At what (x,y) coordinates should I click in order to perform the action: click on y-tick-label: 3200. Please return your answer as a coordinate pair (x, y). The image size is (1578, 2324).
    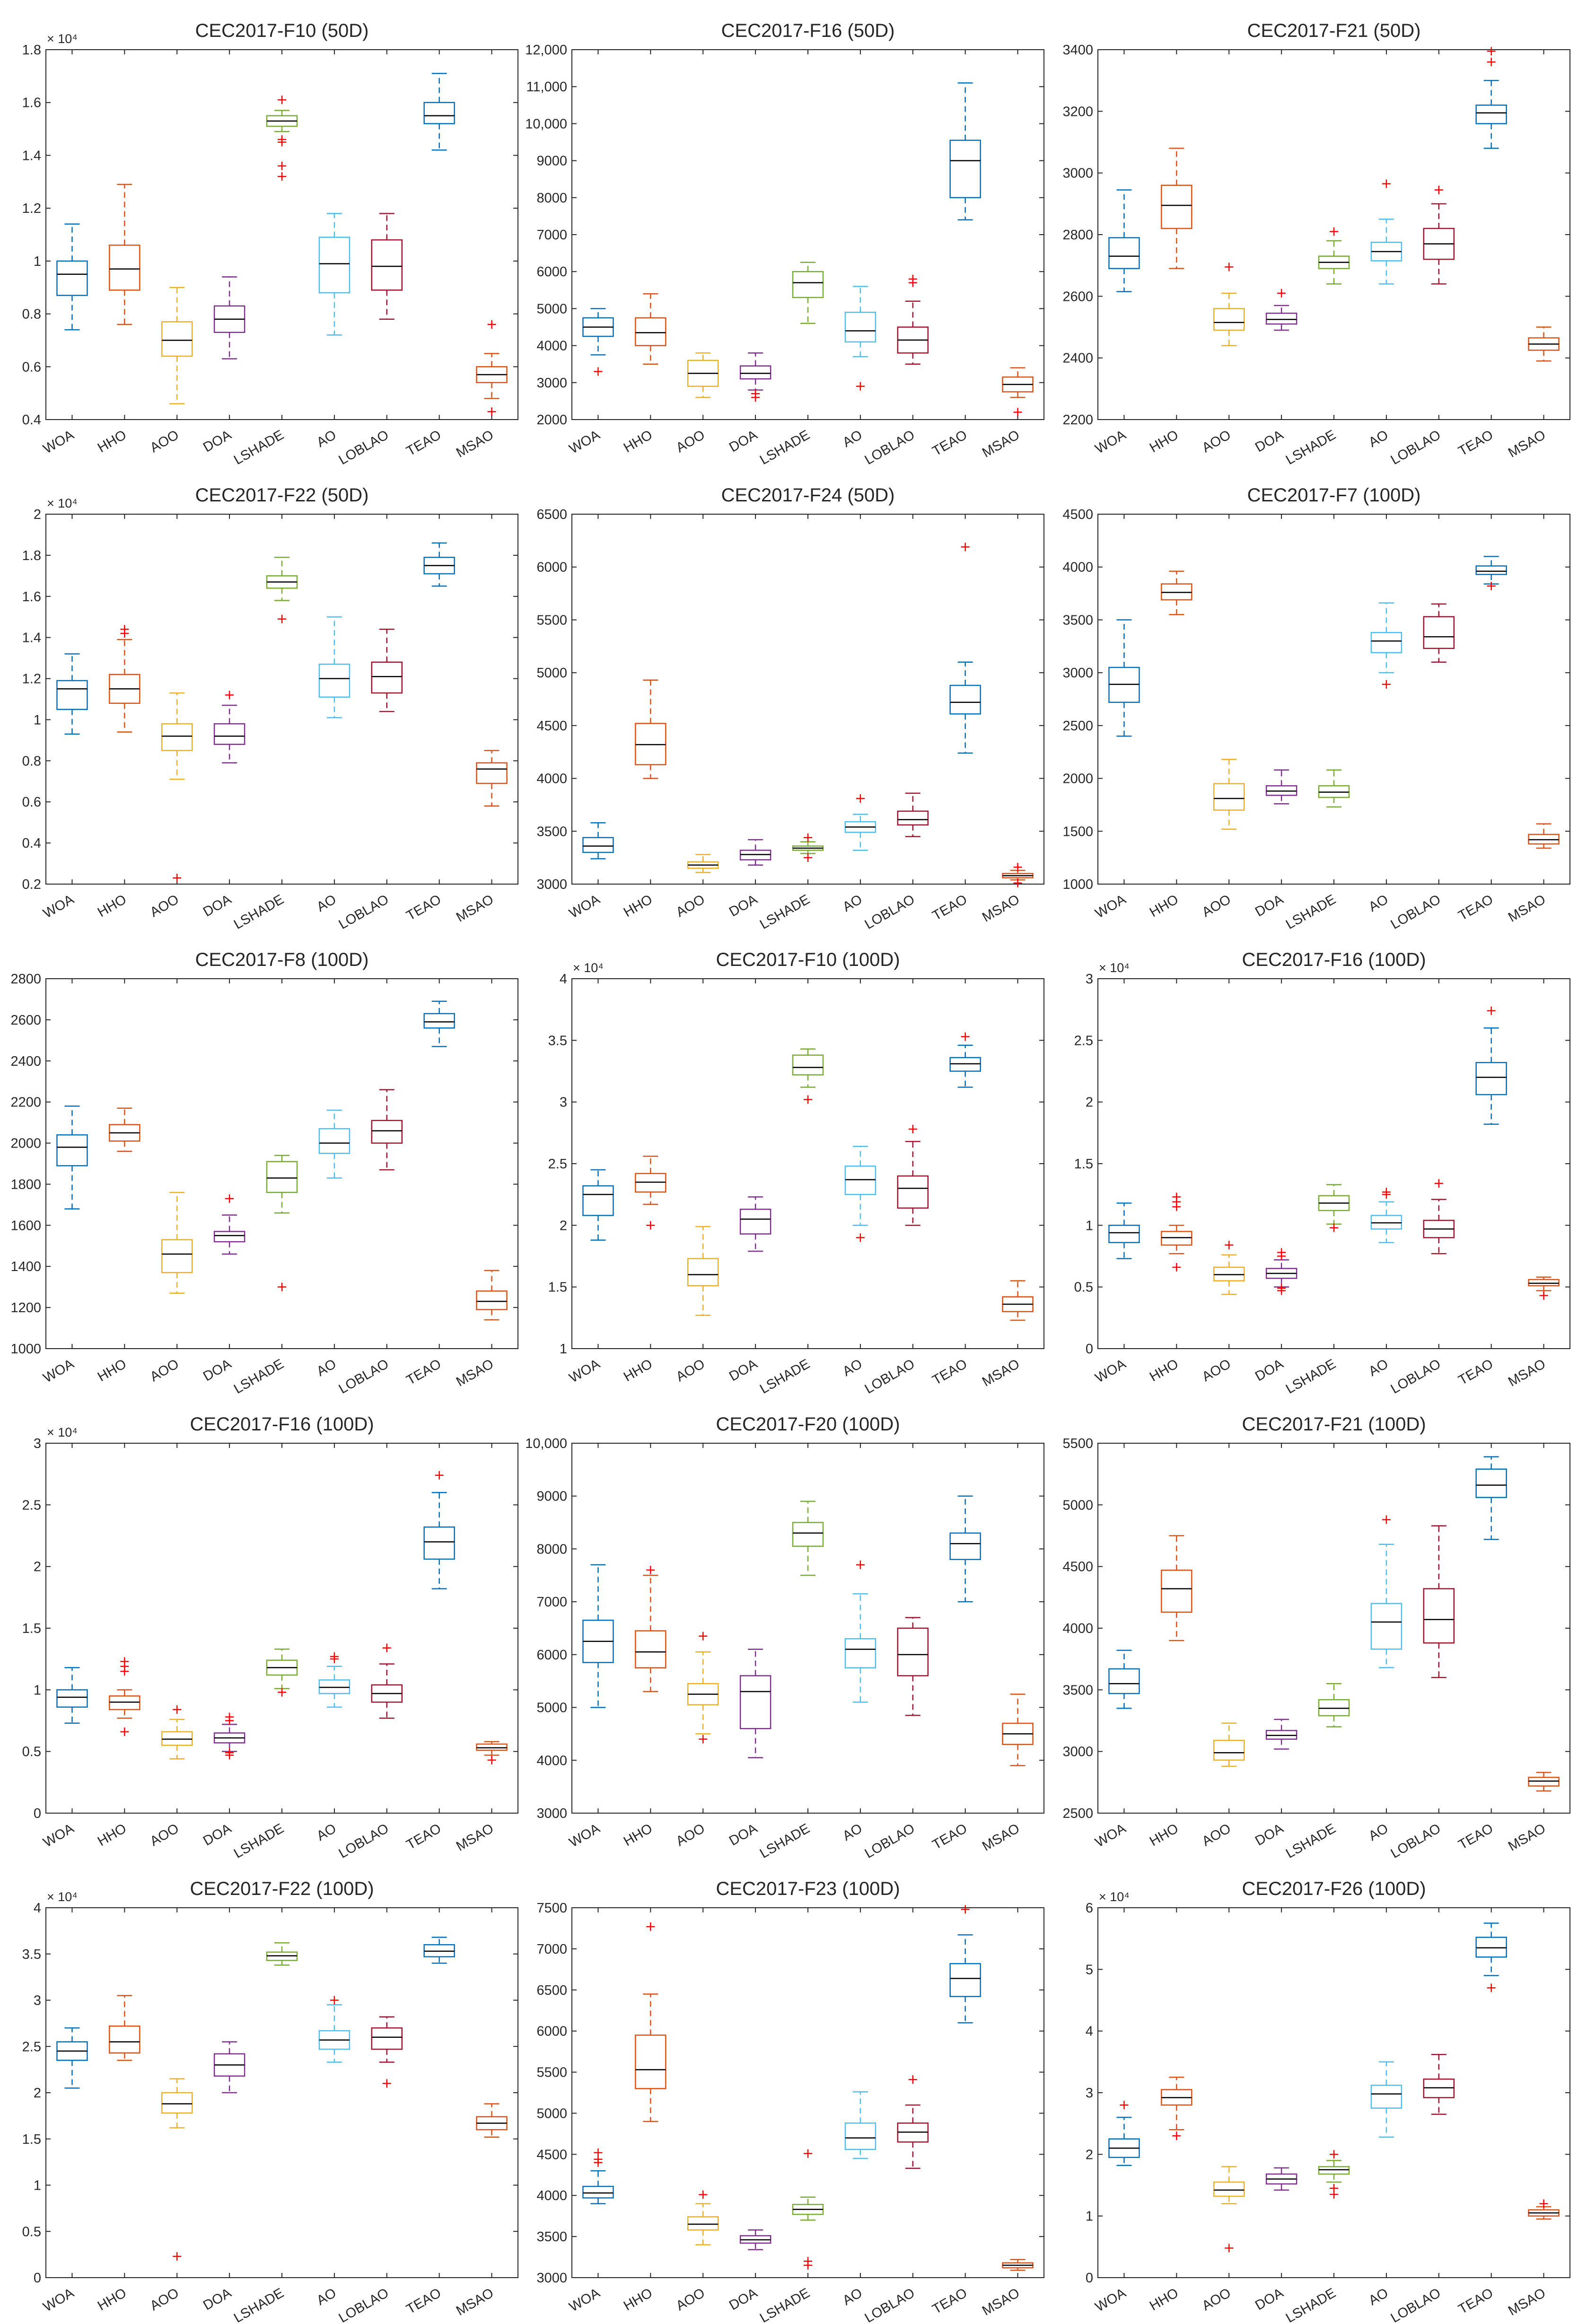
    Looking at the image, I should click on (1077, 111).